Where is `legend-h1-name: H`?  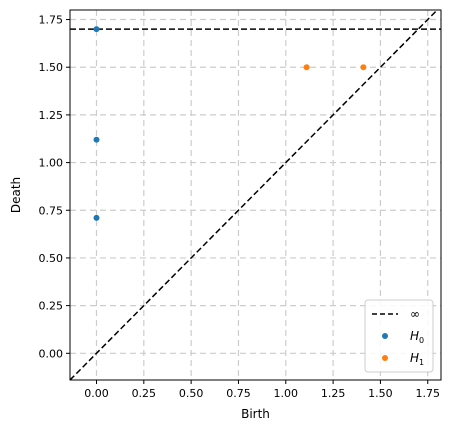
legend-h1-name: H is located at coordinates (414, 358).